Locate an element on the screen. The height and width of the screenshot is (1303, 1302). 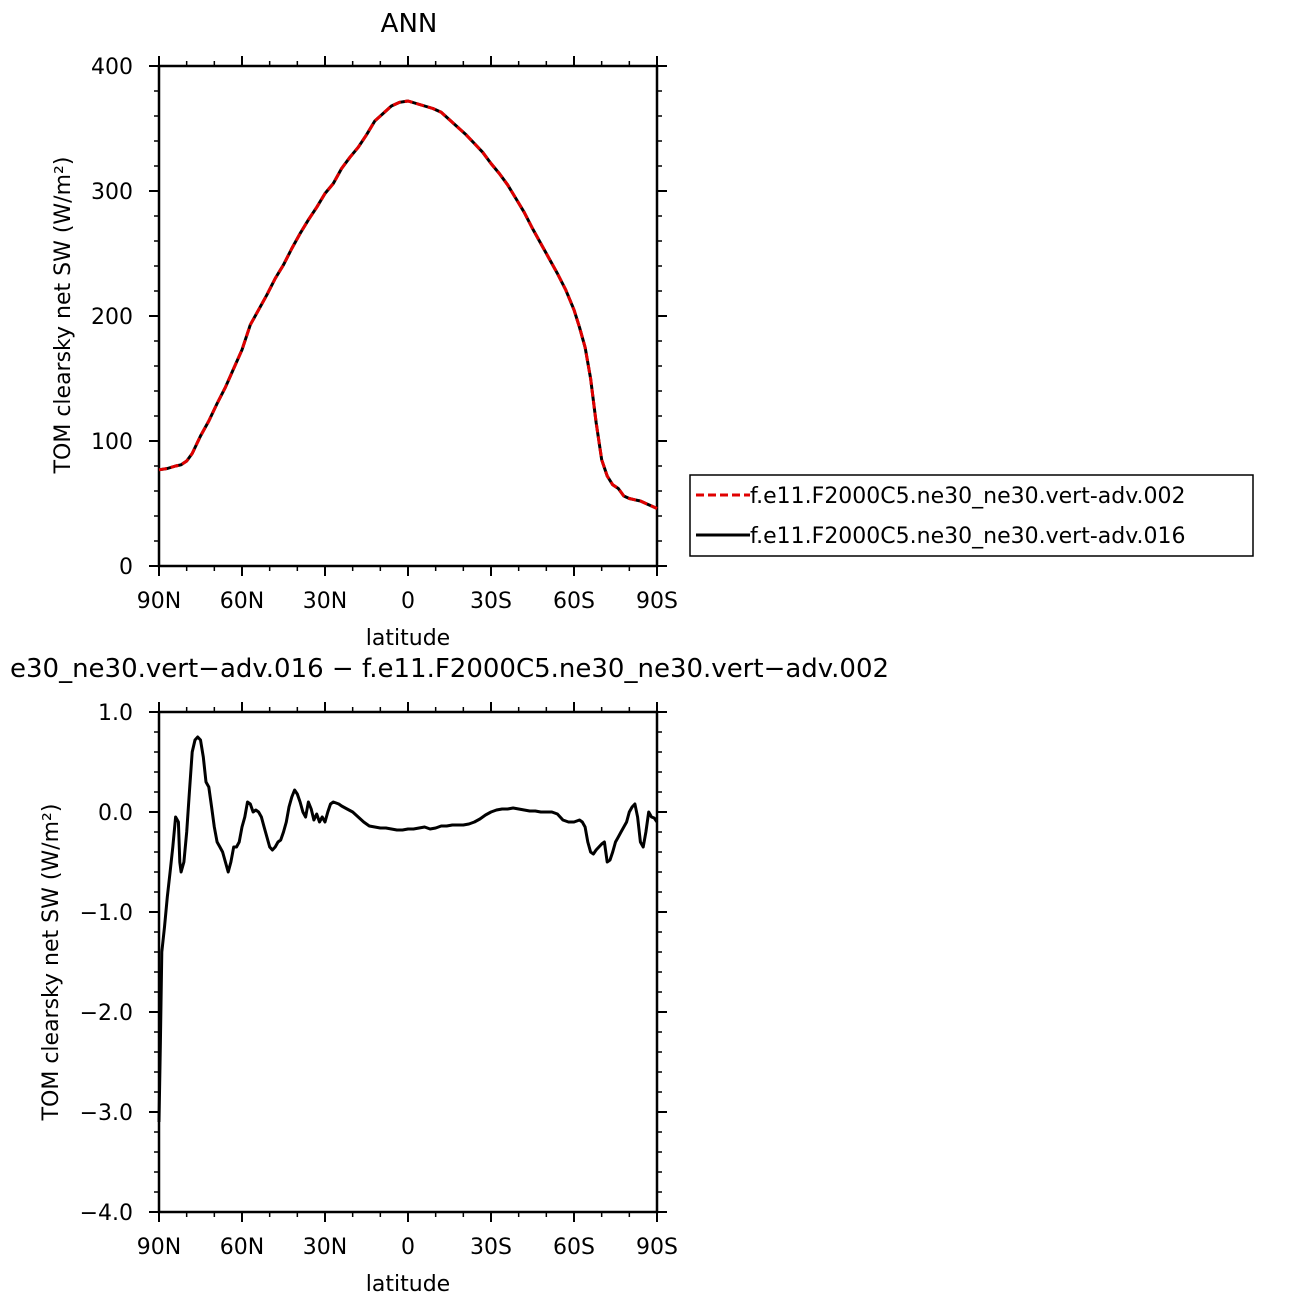
bottom-chart-x-tick-labels: 90N 60N 30N 0 30S 60S 90S is located at coordinates (407, 1247).